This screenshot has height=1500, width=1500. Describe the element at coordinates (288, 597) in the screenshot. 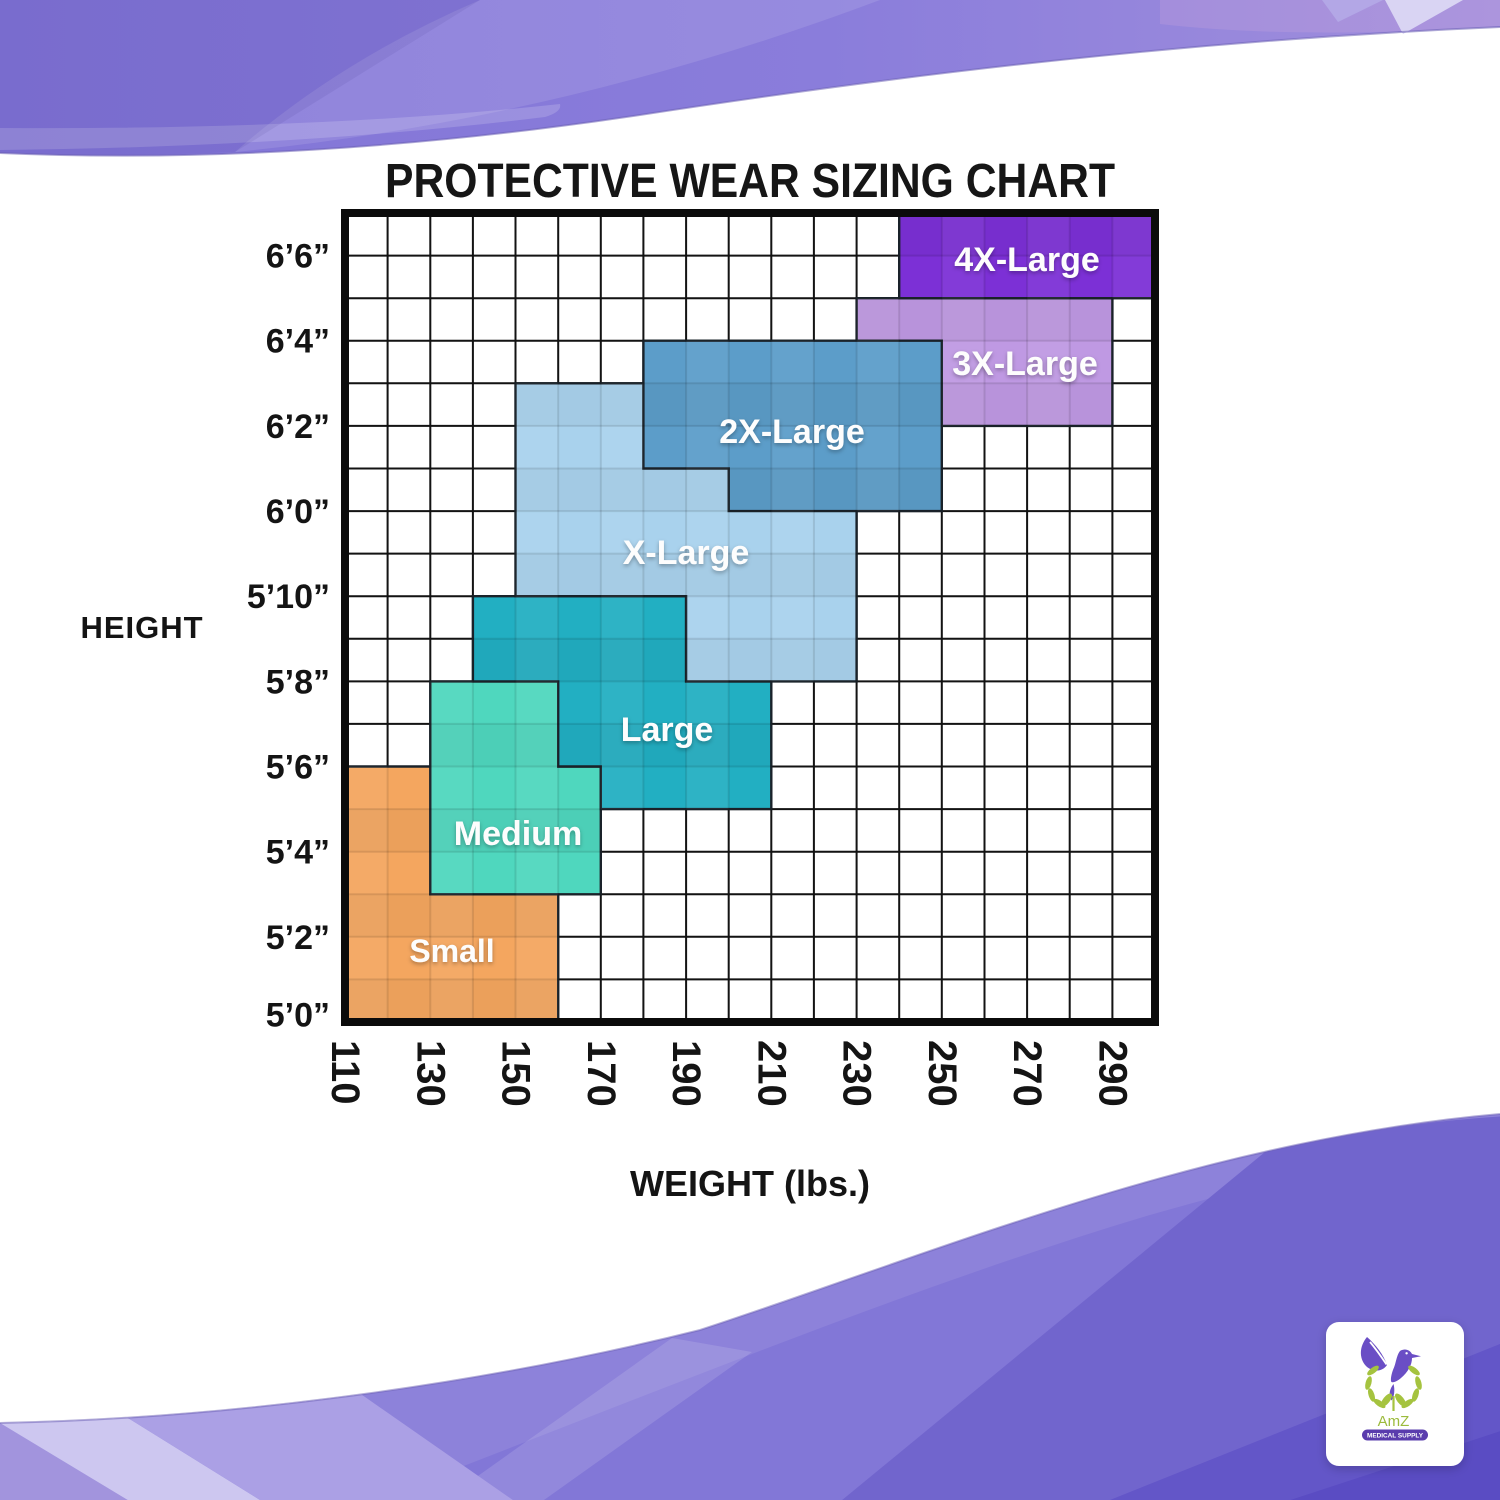

I see `svg-text: 5’10”` at that location.